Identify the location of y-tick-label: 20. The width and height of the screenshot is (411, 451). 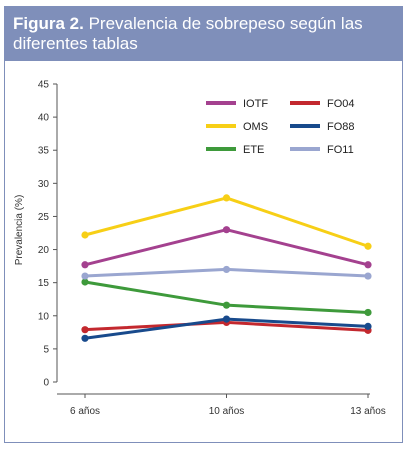
(44, 250).